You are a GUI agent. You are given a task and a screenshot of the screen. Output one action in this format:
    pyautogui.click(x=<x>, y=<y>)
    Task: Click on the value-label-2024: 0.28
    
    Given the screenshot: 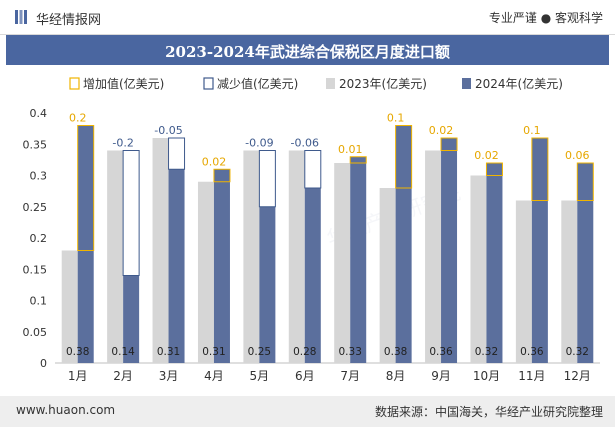 What is the action you would take?
    pyautogui.click(x=304, y=352)
    